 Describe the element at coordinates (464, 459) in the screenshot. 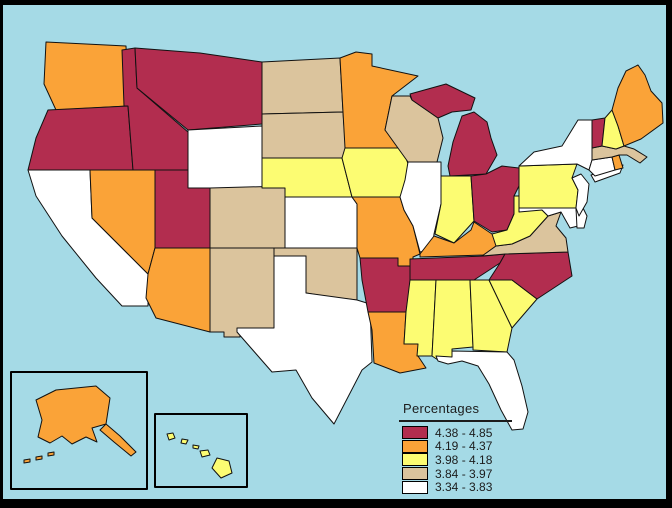

I see `legend-range-label: 3.98 - 4.18` at that location.